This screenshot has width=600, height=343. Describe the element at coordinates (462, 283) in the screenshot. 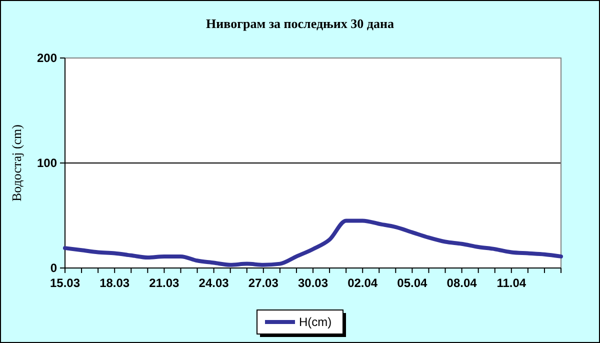

I see `x-tick-label: 08.04` at that location.